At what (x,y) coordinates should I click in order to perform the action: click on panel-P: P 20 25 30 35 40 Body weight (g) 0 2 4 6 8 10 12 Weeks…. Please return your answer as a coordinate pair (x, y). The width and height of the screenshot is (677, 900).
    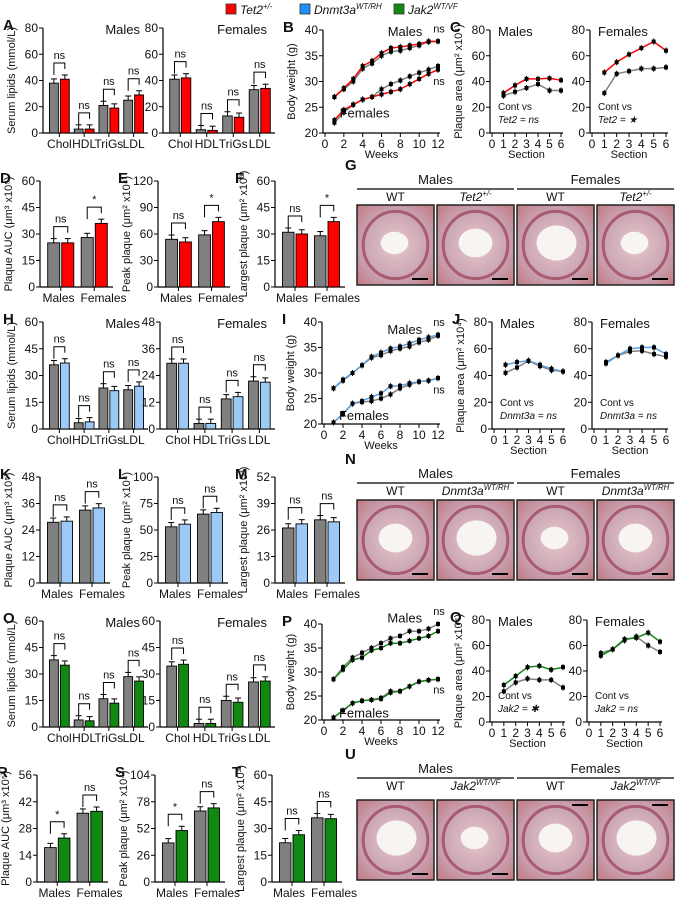
    Looking at the image, I should click on (363, 677).